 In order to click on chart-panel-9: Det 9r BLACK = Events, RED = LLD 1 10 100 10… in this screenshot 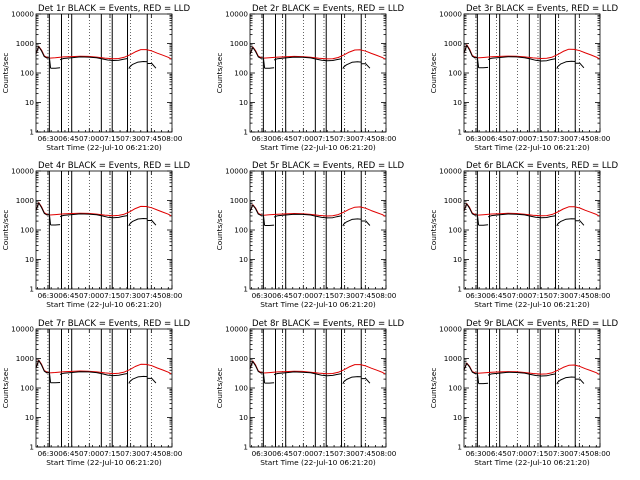, I will do `click(523, 393)`.